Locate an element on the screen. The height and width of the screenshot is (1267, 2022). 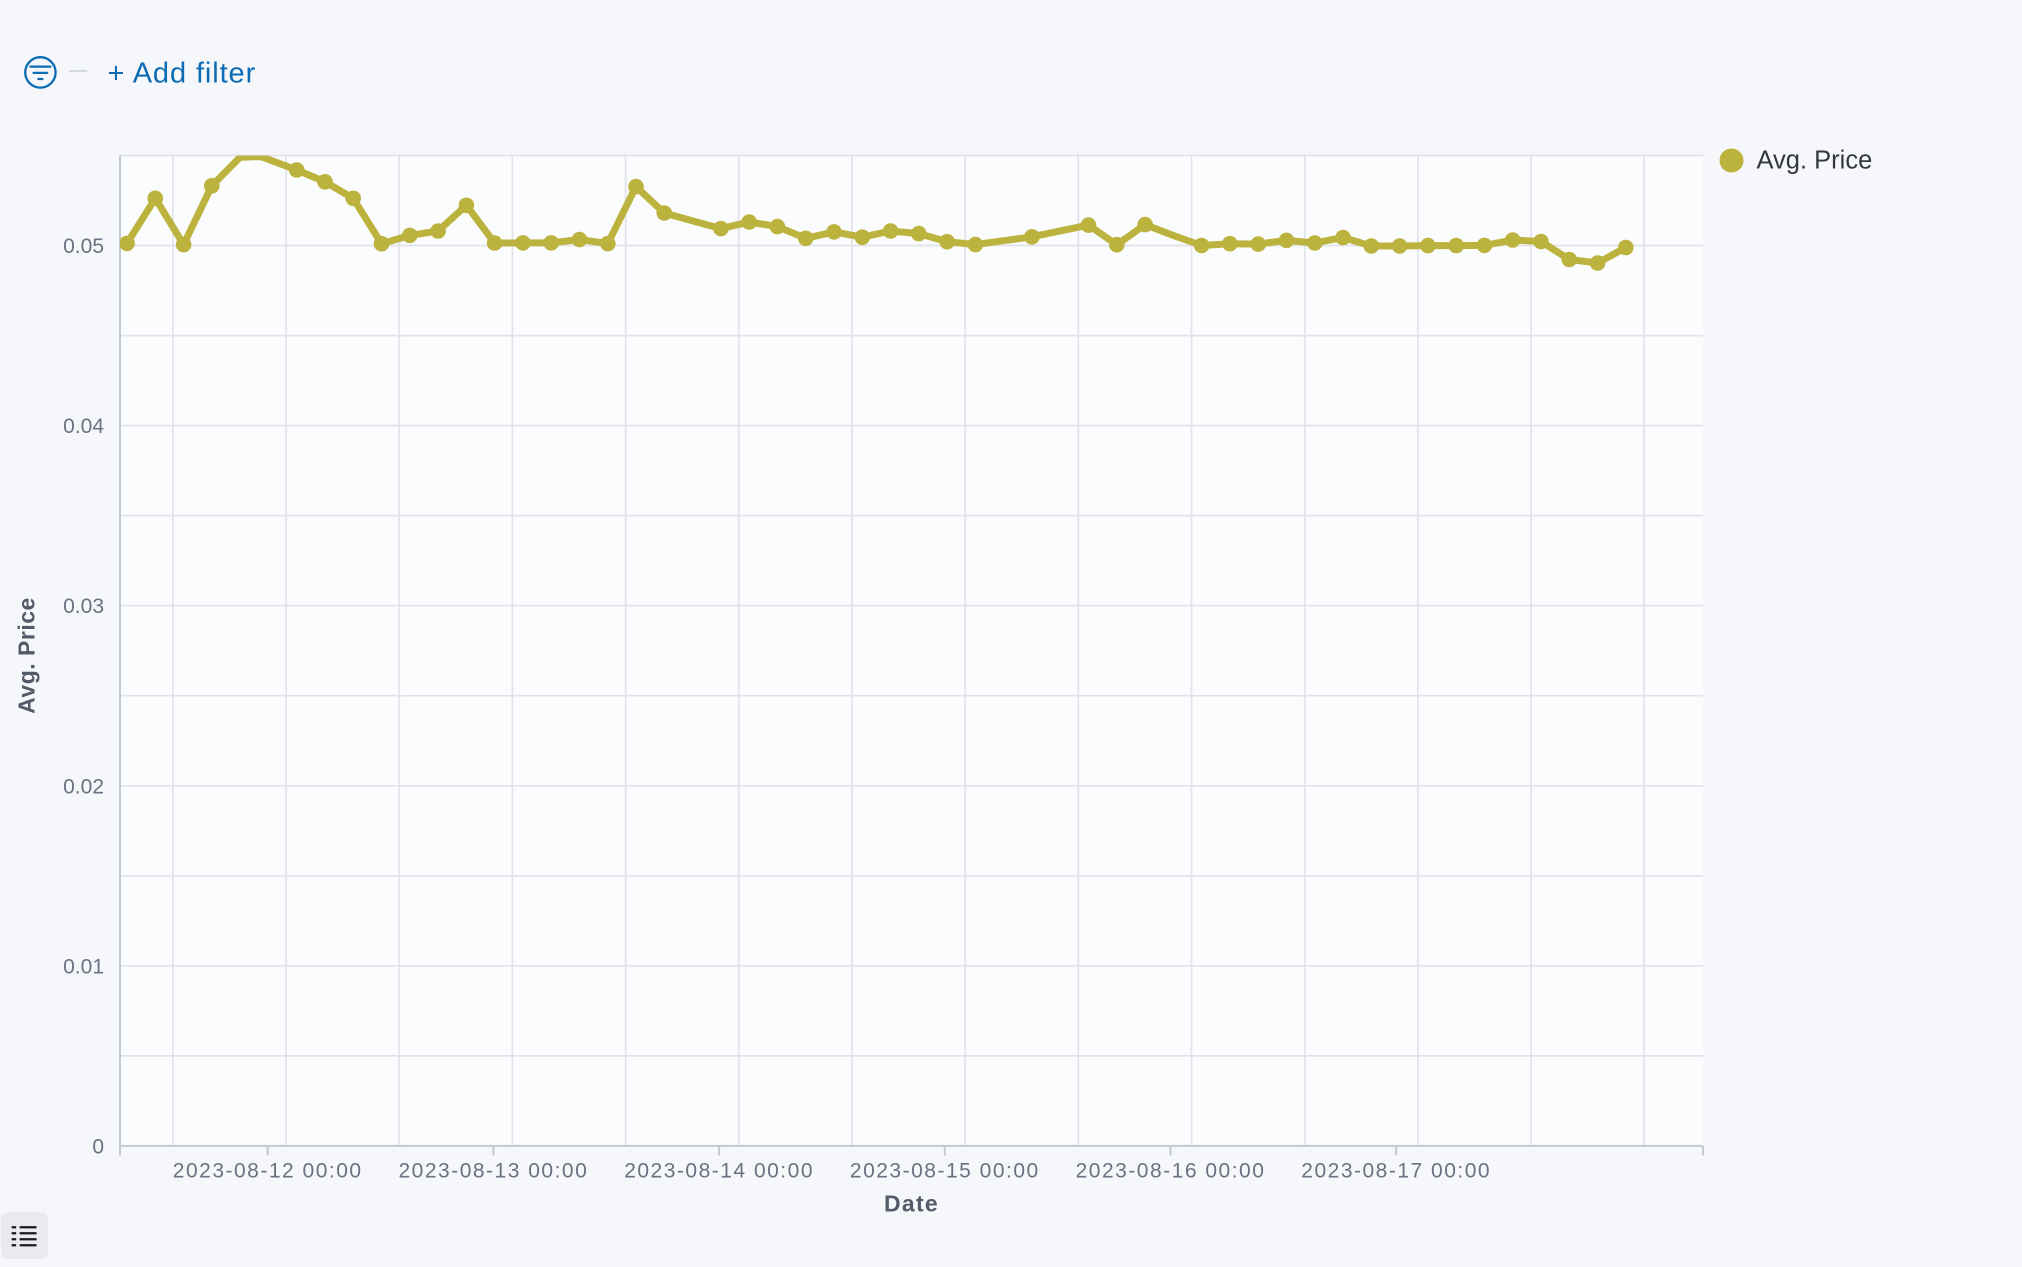
svg-text: + Add filter is located at coordinates (182, 73).